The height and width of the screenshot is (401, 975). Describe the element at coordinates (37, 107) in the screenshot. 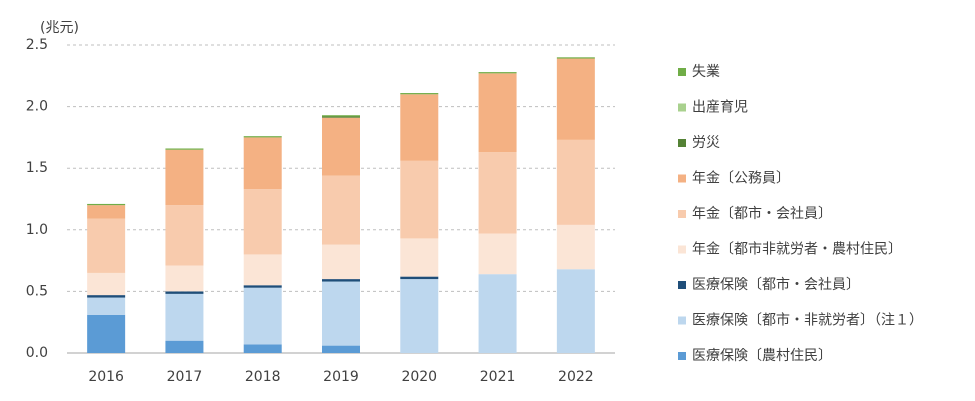

I see `y-tick-label: 2.0` at that location.